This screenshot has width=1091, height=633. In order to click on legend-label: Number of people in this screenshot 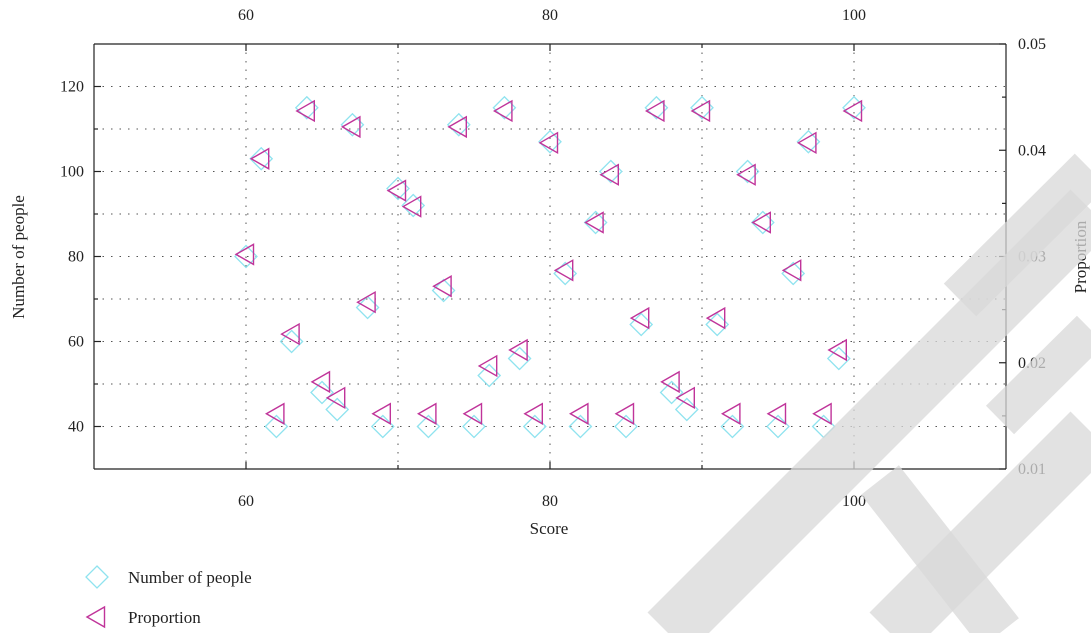, I will do `click(190, 577)`.